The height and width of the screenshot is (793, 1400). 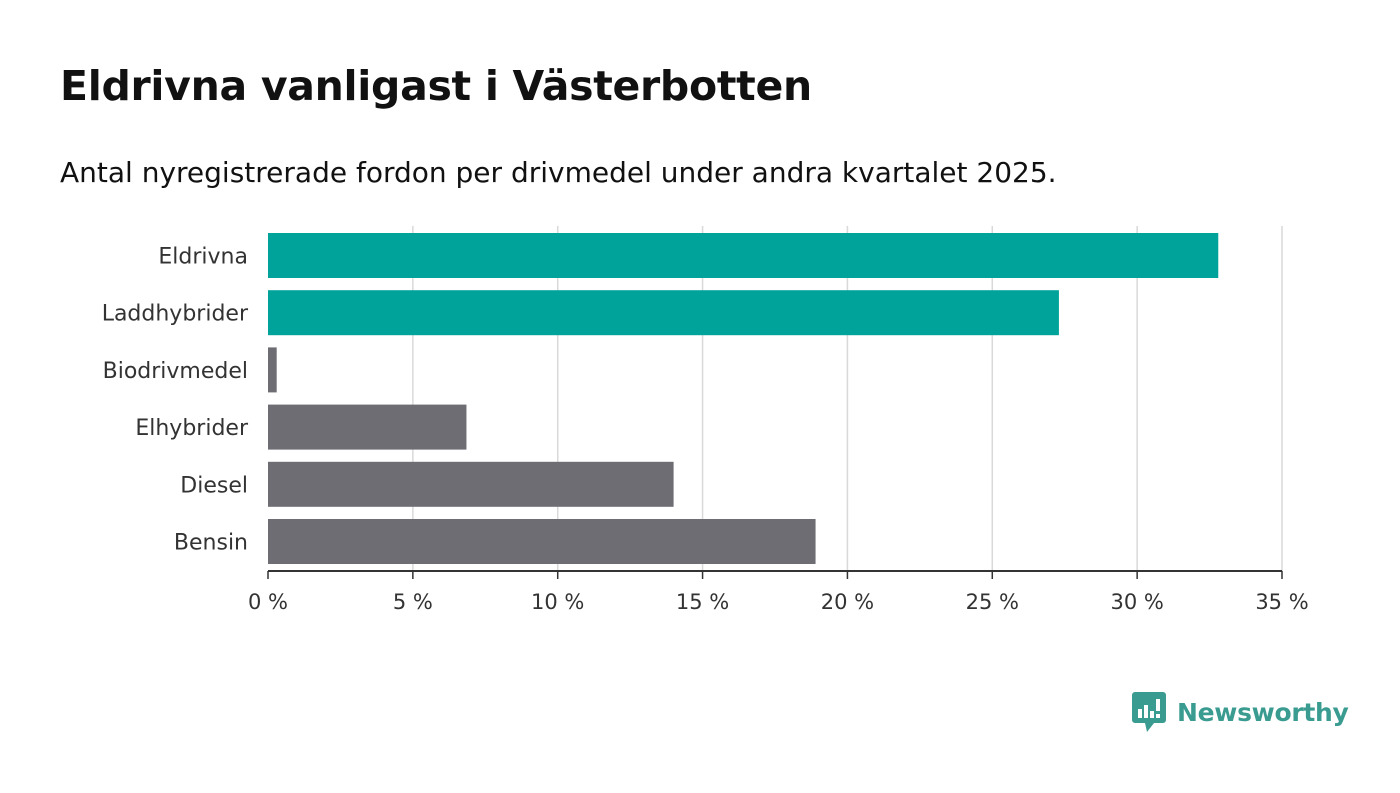 I want to click on category-label: Biodrivmedel, so click(x=175, y=371).